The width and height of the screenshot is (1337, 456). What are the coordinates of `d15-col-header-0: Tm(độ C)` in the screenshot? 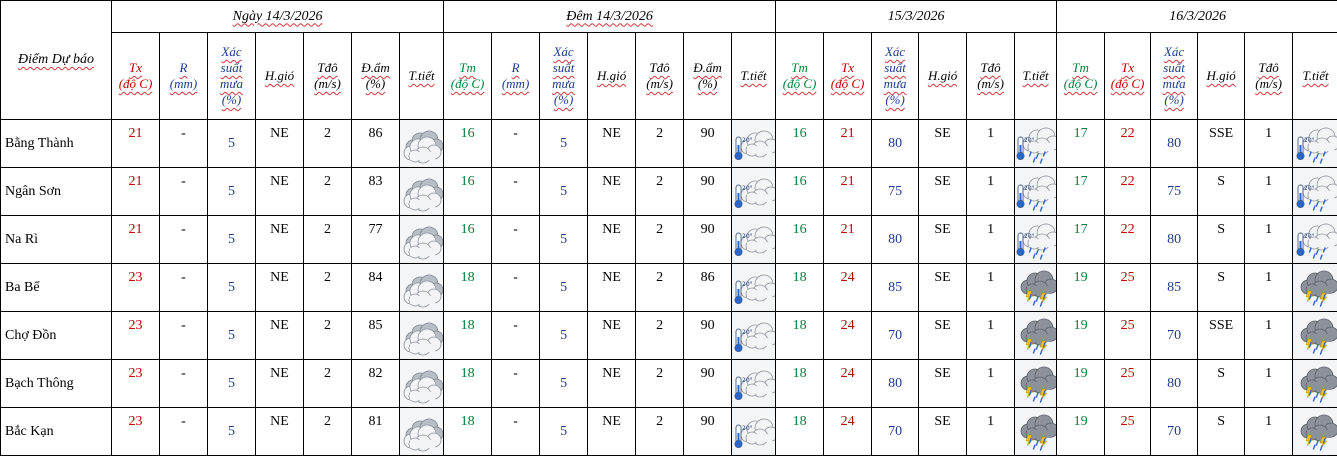 It's located at (800, 76).